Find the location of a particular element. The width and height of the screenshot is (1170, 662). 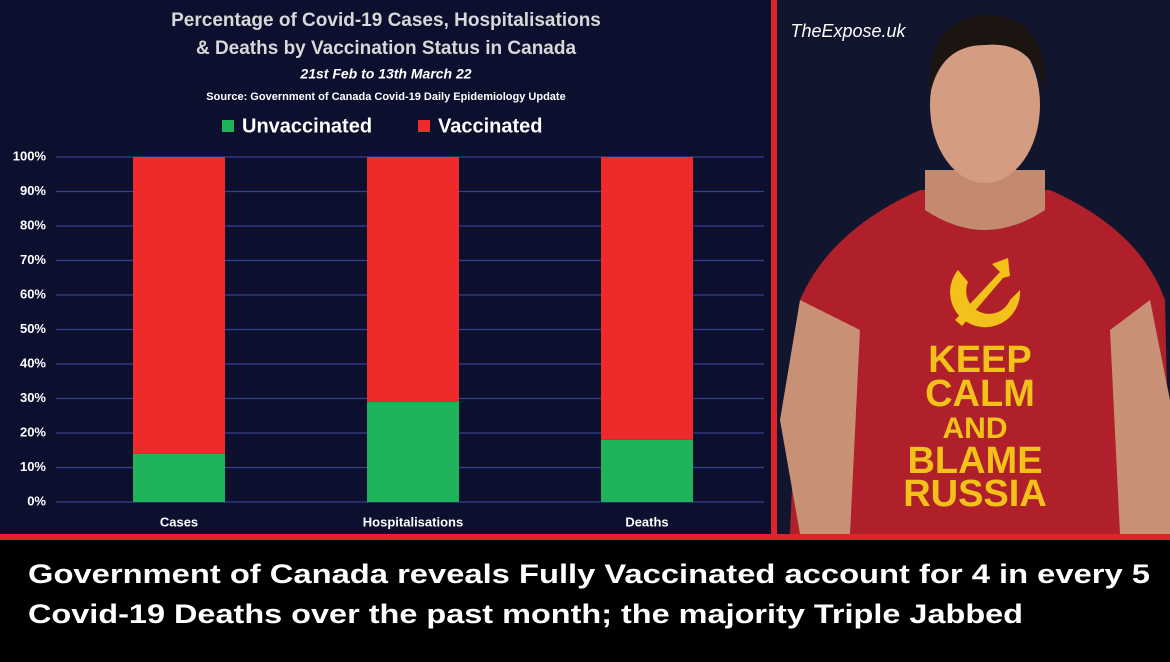

y-tick-label: 0% is located at coordinates (36, 500).